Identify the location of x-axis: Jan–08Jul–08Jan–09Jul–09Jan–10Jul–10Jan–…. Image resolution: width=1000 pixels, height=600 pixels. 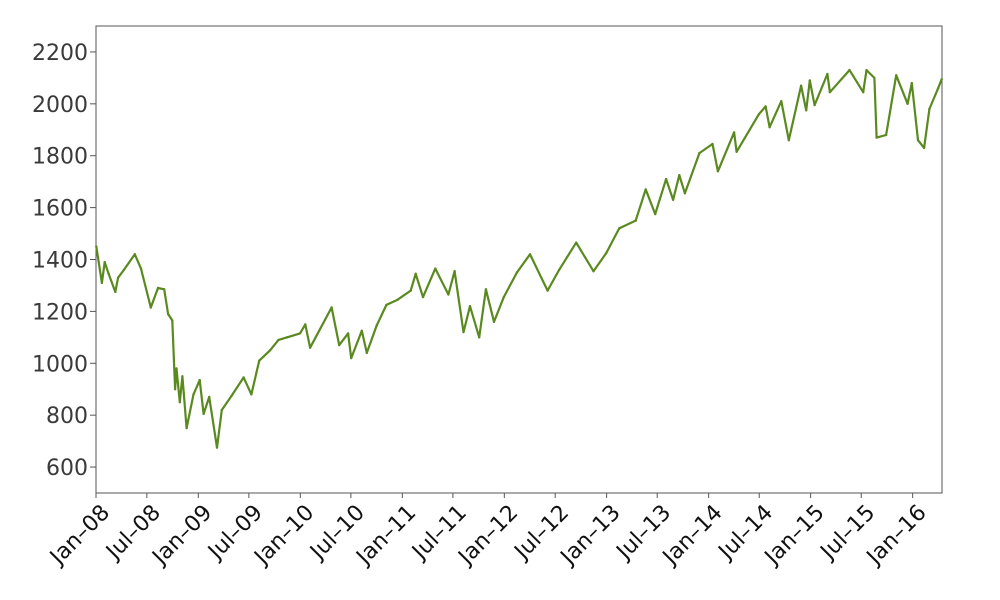
(488, 532).